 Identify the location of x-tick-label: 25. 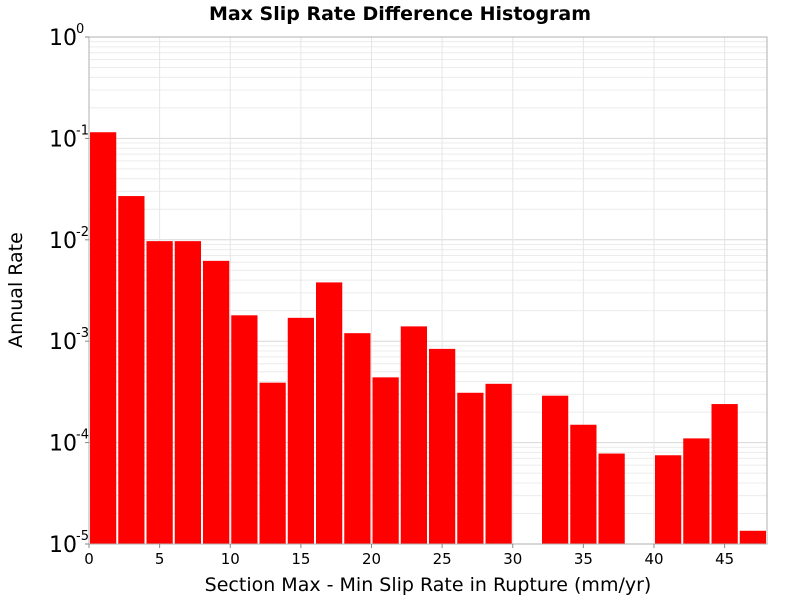
(442, 559).